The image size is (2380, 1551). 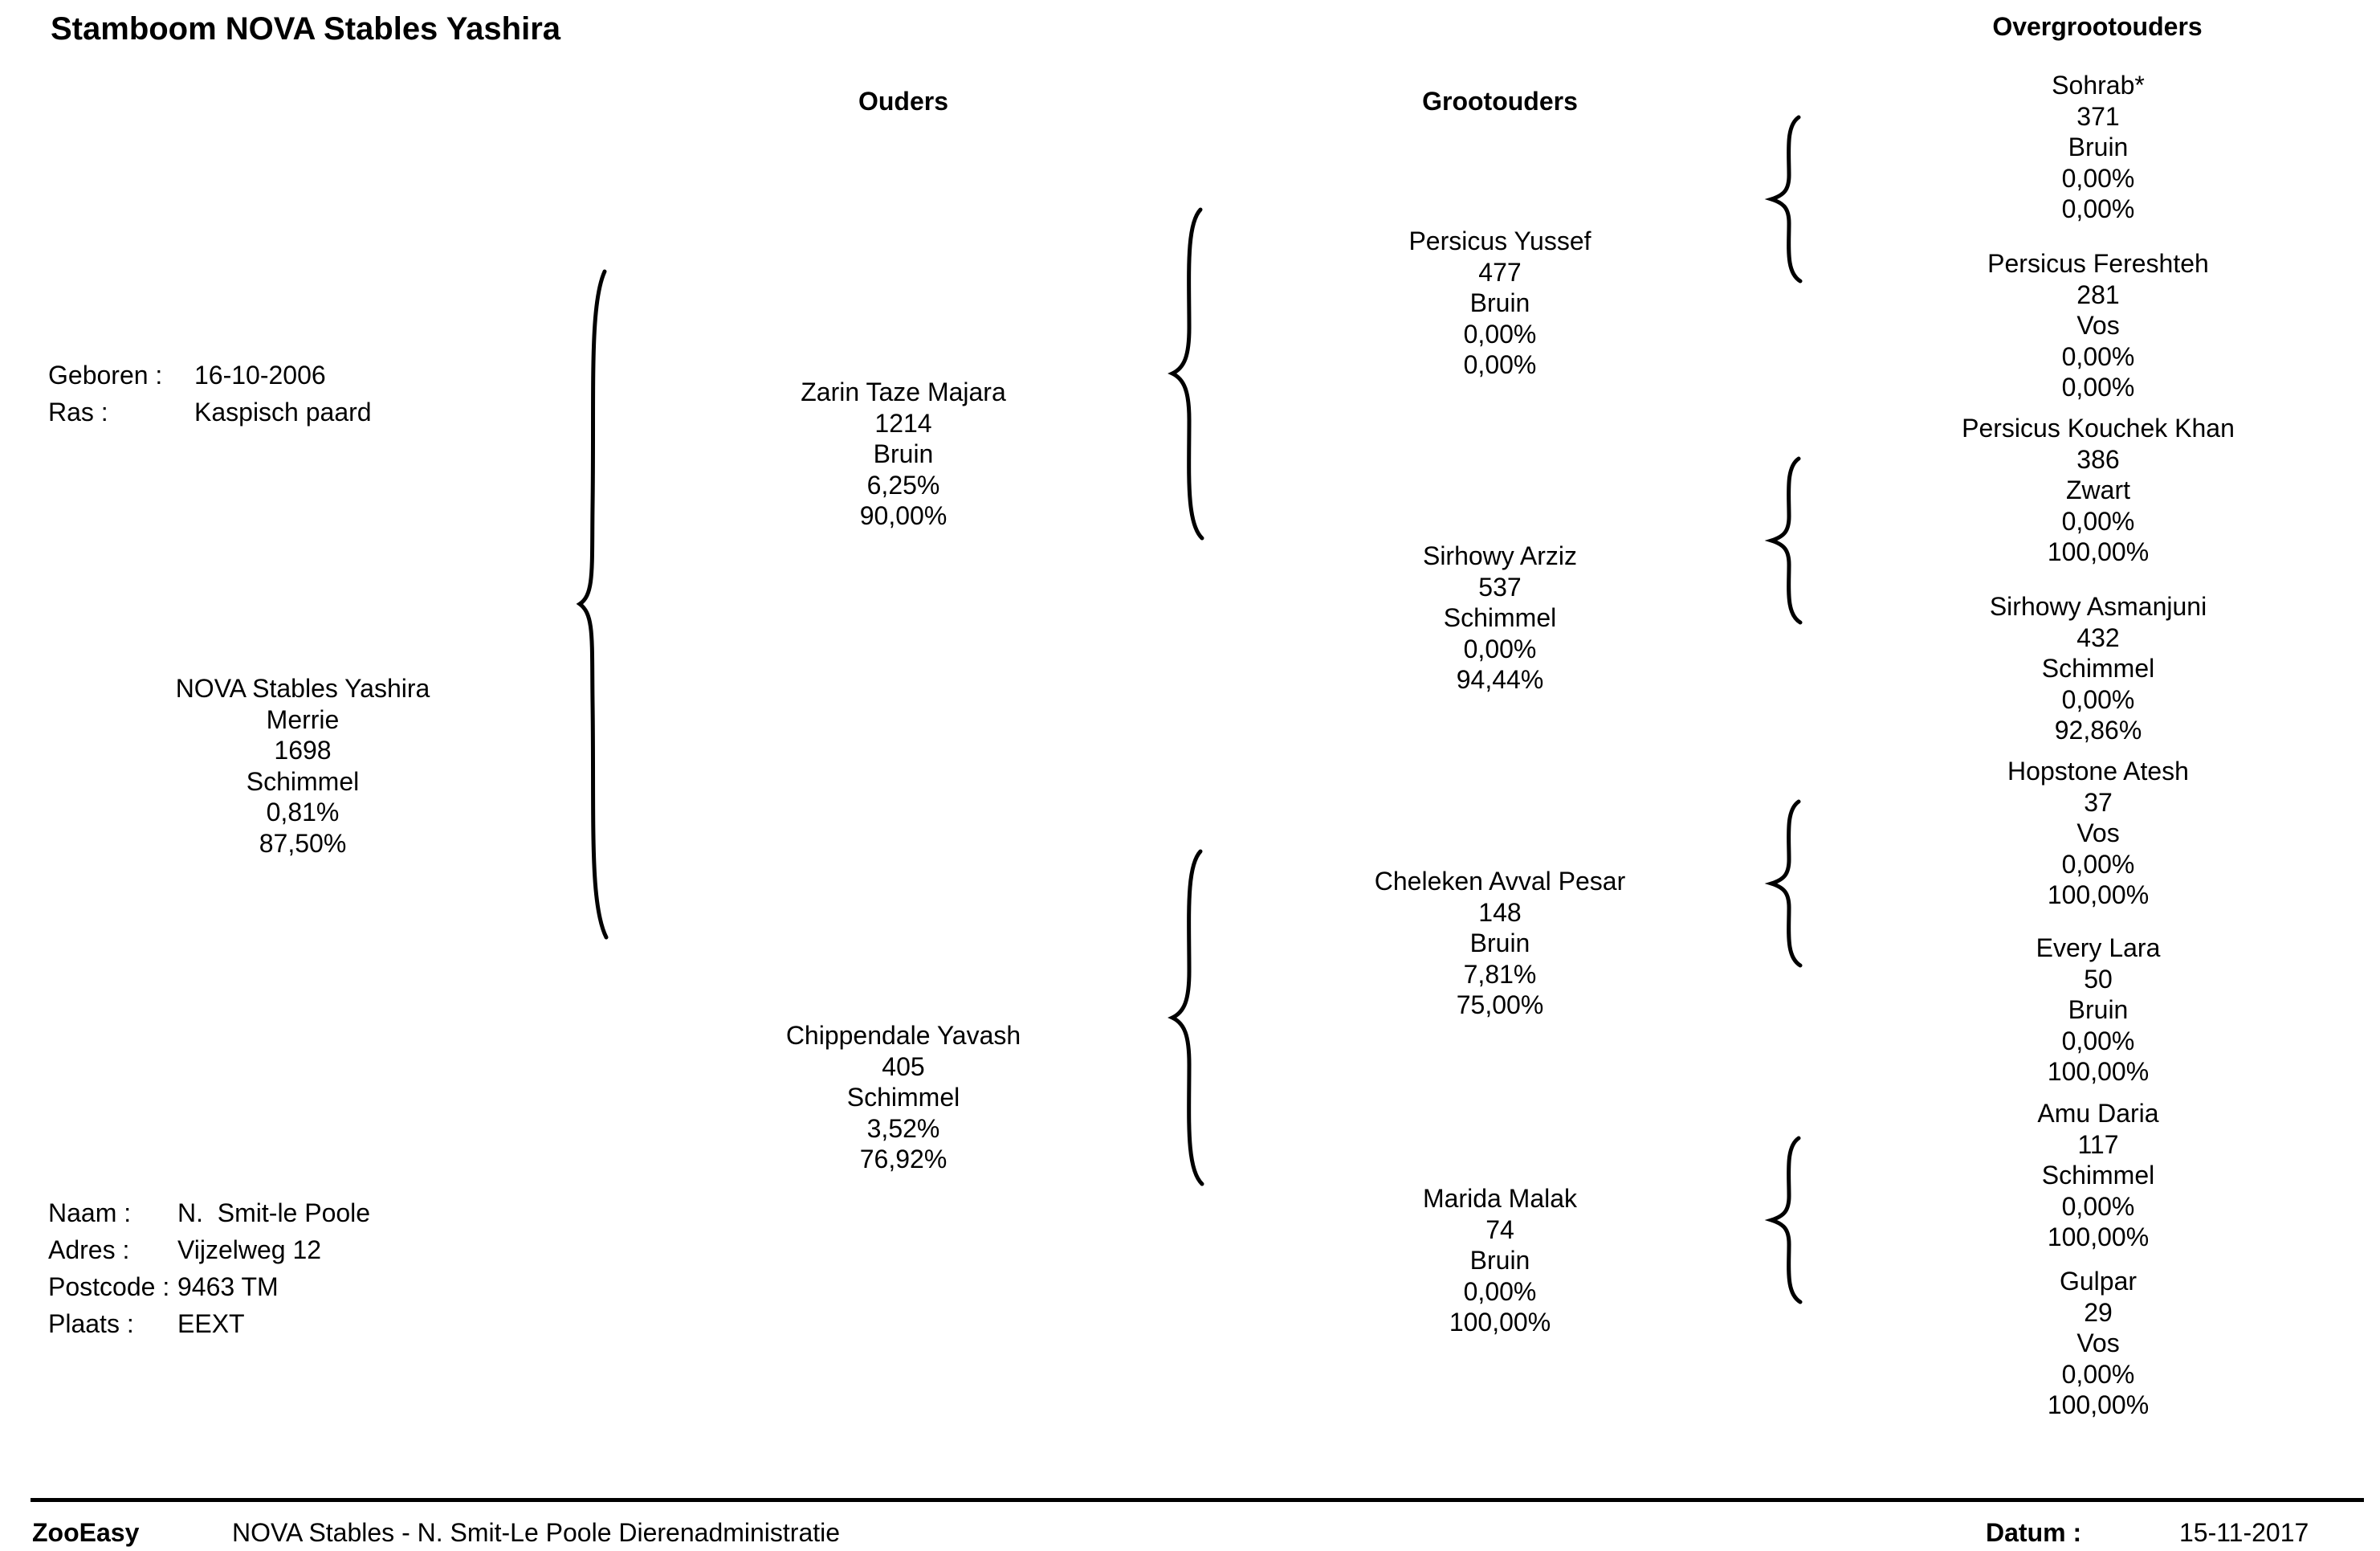 What do you see at coordinates (2098, 1312) in the screenshot?
I see `great-grandparent-number: 29` at bounding box center [2098, 1312].